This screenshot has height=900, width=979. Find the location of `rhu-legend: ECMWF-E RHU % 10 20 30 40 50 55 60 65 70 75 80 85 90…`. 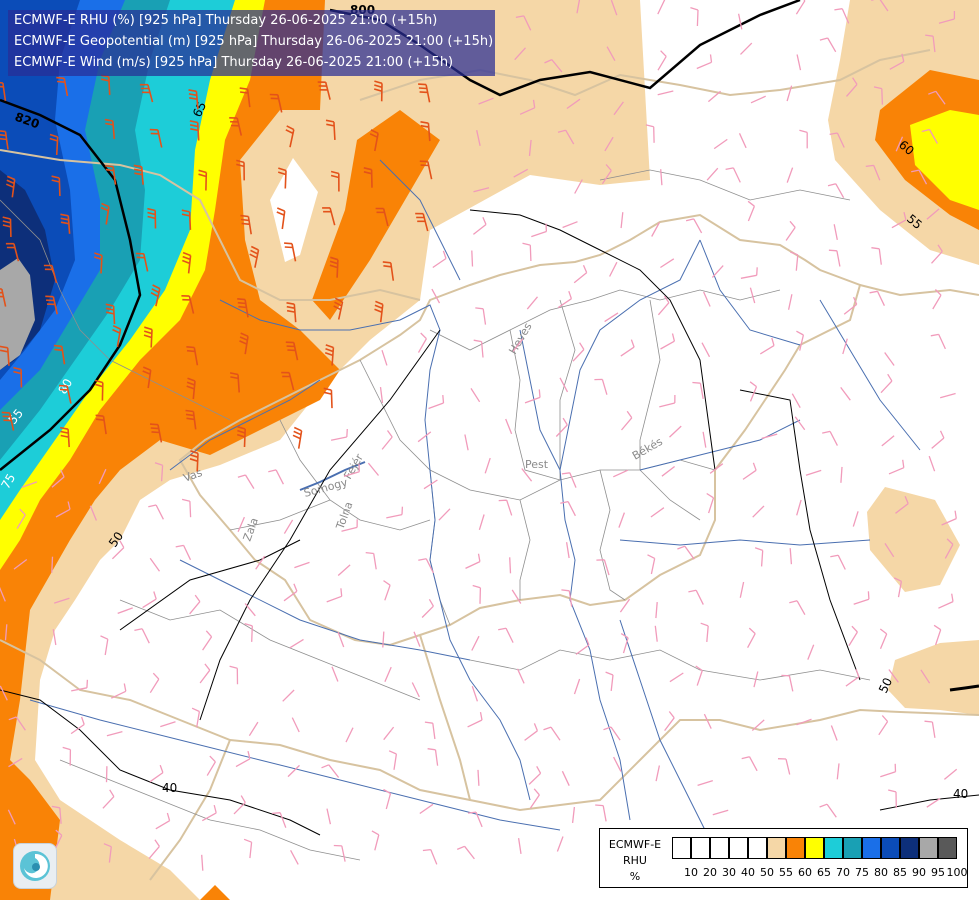

rhu-legend: ECMWF-E RHU % 10 20 30 40 50 55 60 65 70 75 80 85 90… is located at coordinates (783, 858).